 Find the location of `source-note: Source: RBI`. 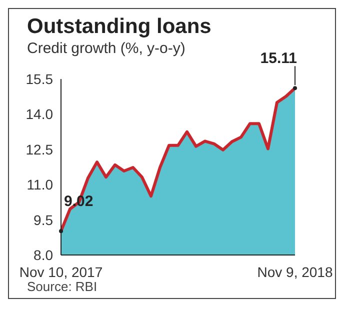

source-note: Source: RBI is located at coordinates (62, 286).